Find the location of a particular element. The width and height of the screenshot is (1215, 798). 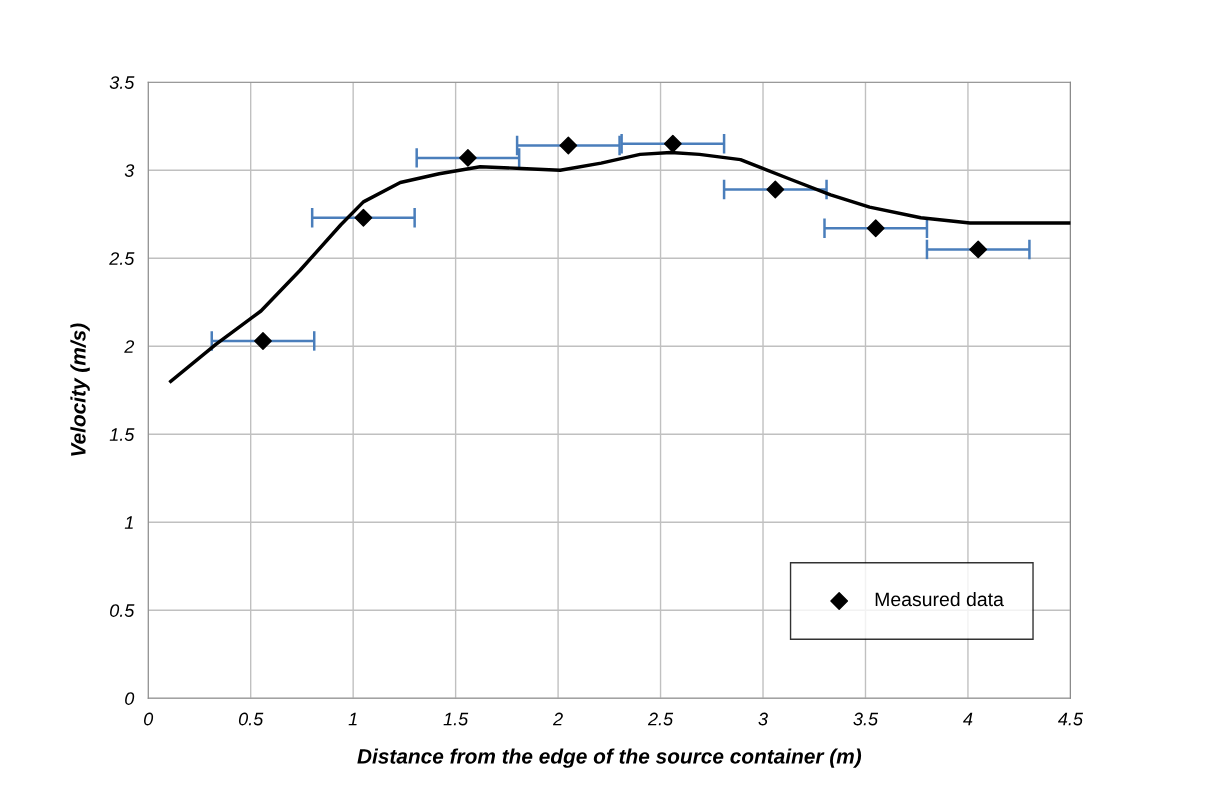

x-tick-label: 2 is located at coordinates (557, 719).